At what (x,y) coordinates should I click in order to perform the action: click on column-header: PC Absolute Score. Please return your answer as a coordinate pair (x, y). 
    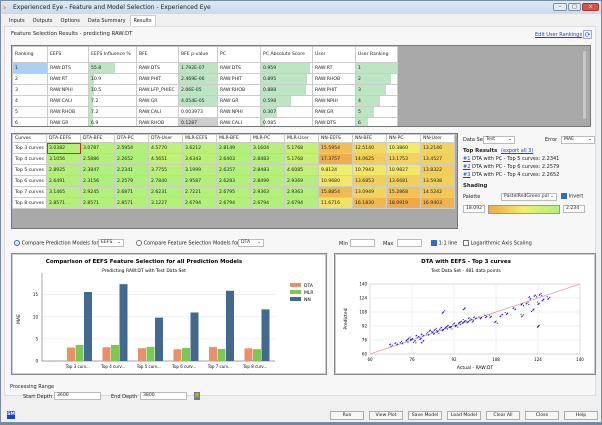
    Looking at the image, I should click on (286, 54).